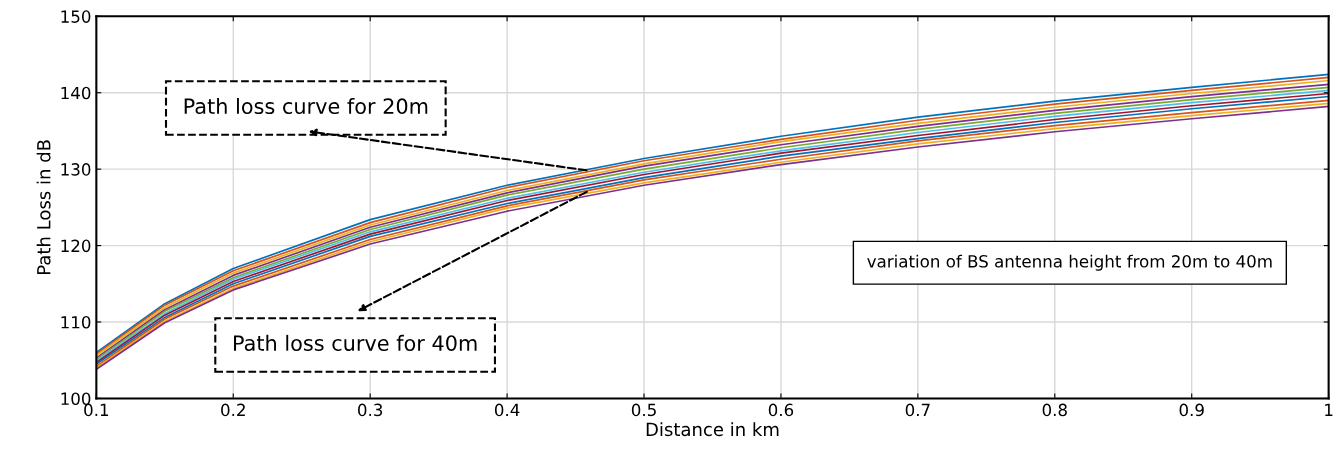  Describe the element at coordinates (712, 429) in the screenshot. I see `x-axis-title: Distance in km` at that location.